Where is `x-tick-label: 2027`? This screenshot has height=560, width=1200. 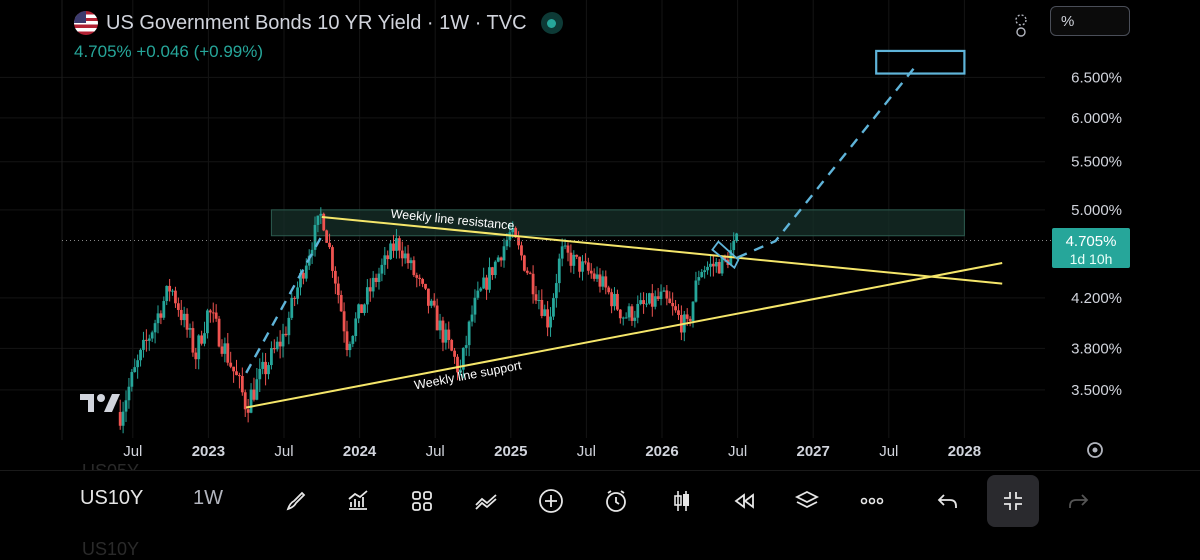 x-tick-label: 2027 is located at coordinates (813, 451).